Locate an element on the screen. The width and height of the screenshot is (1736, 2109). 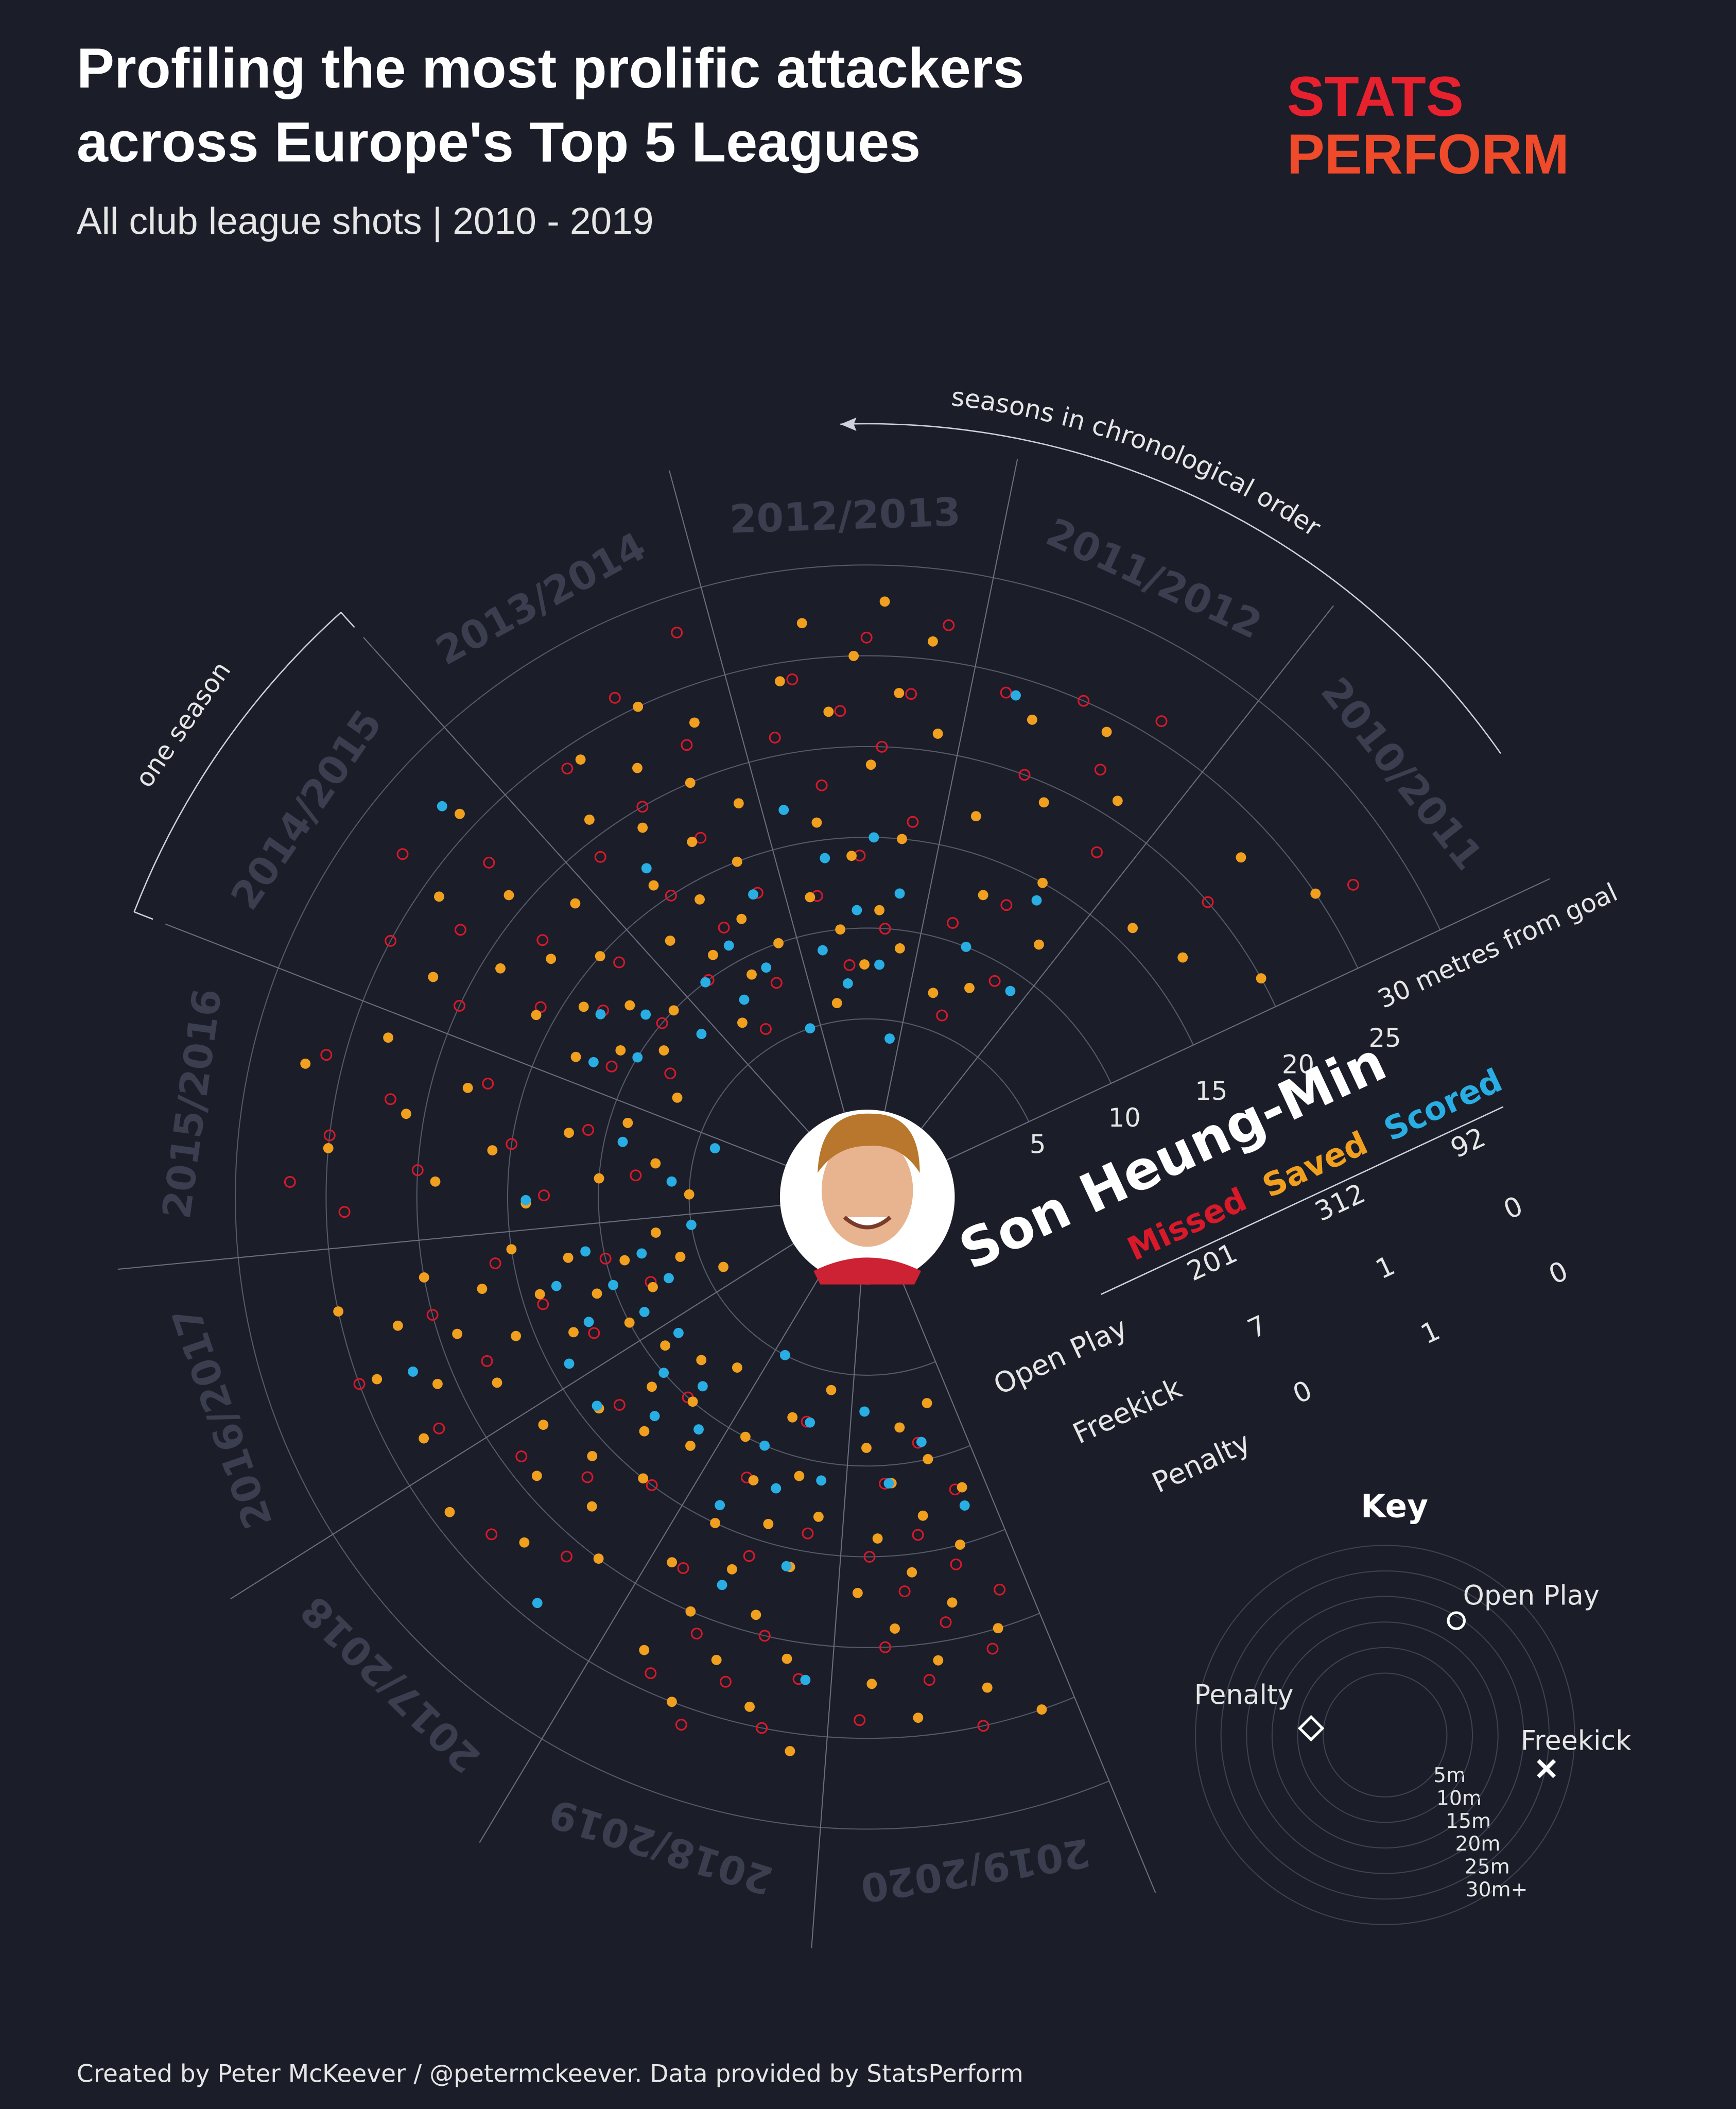
r-tick-label: 15 is located at coordinates (1211, 1091).